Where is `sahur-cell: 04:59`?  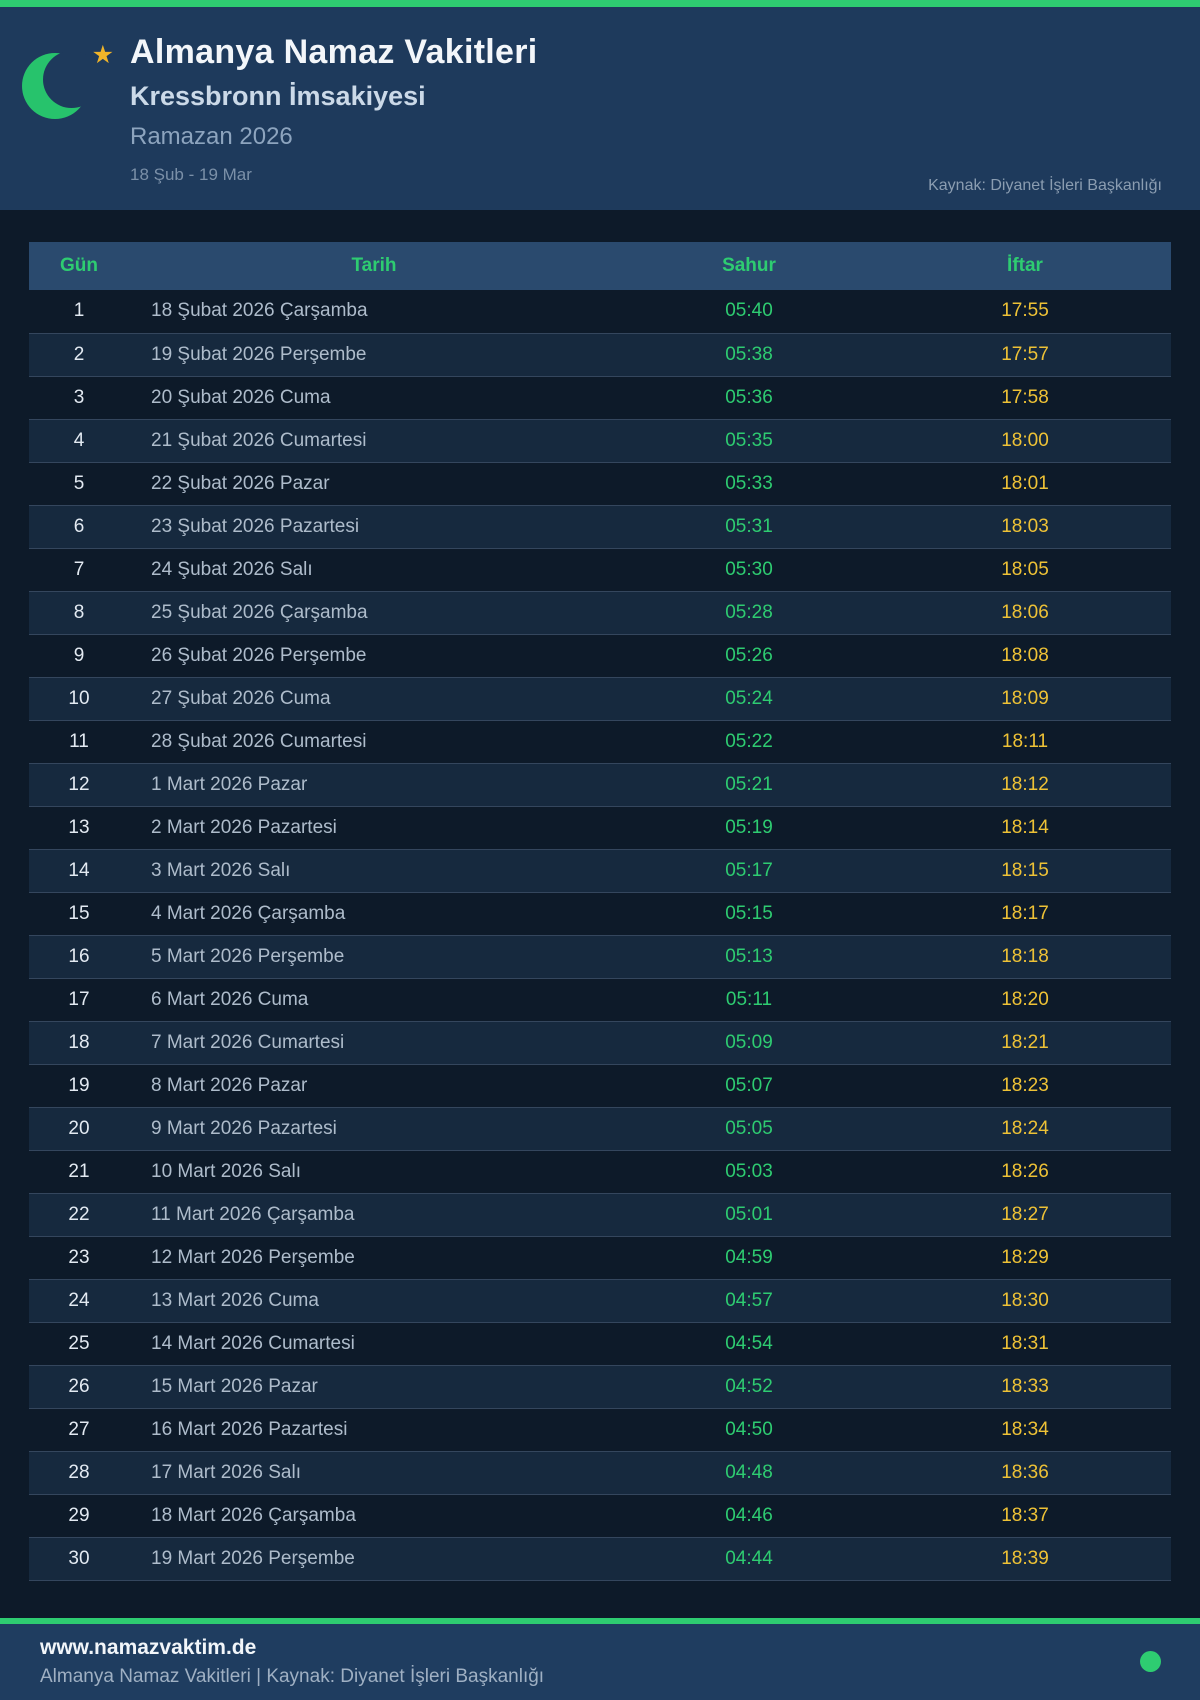
sahur-cell: 04:59 is located at coordinates (749, 1257).